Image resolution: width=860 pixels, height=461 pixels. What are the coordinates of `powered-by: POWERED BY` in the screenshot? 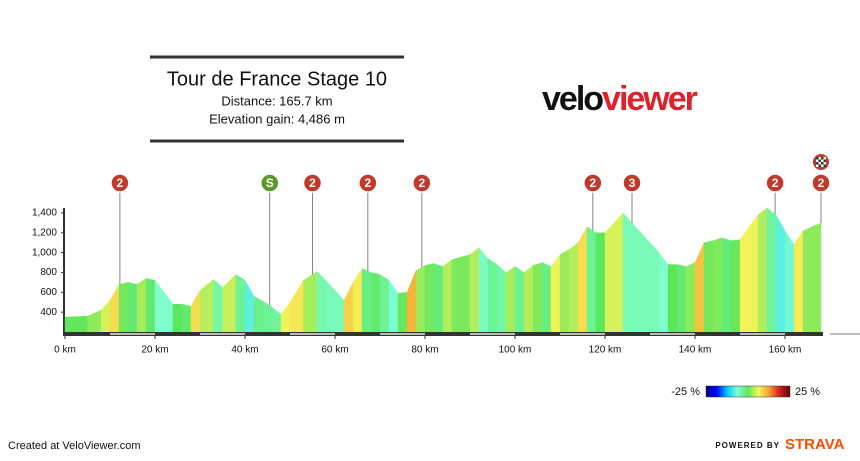 It's located at (747, 445).